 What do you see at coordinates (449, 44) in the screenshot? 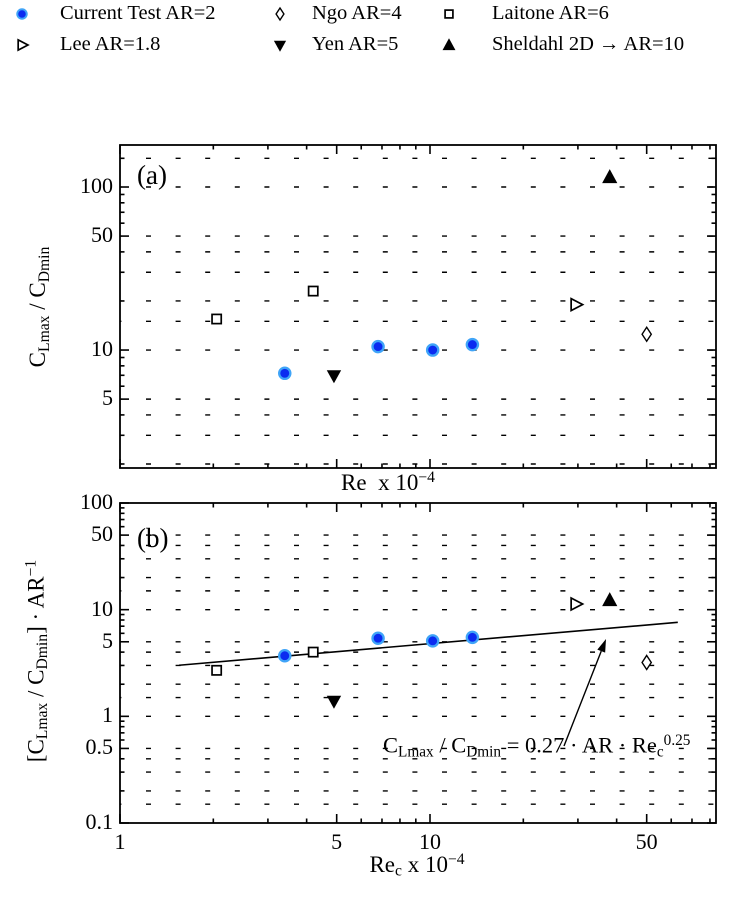
I see `legend-marker-filled-up-triangle` at bounding box center [449, 44].